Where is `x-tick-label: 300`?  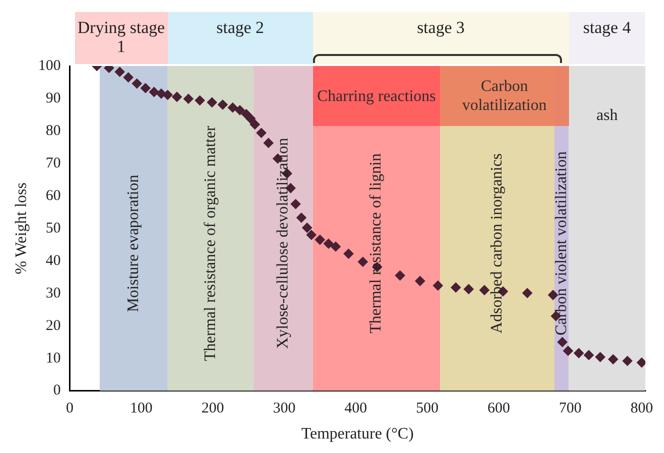
x-tick-label: 300 is located at coordinates (284, 408).